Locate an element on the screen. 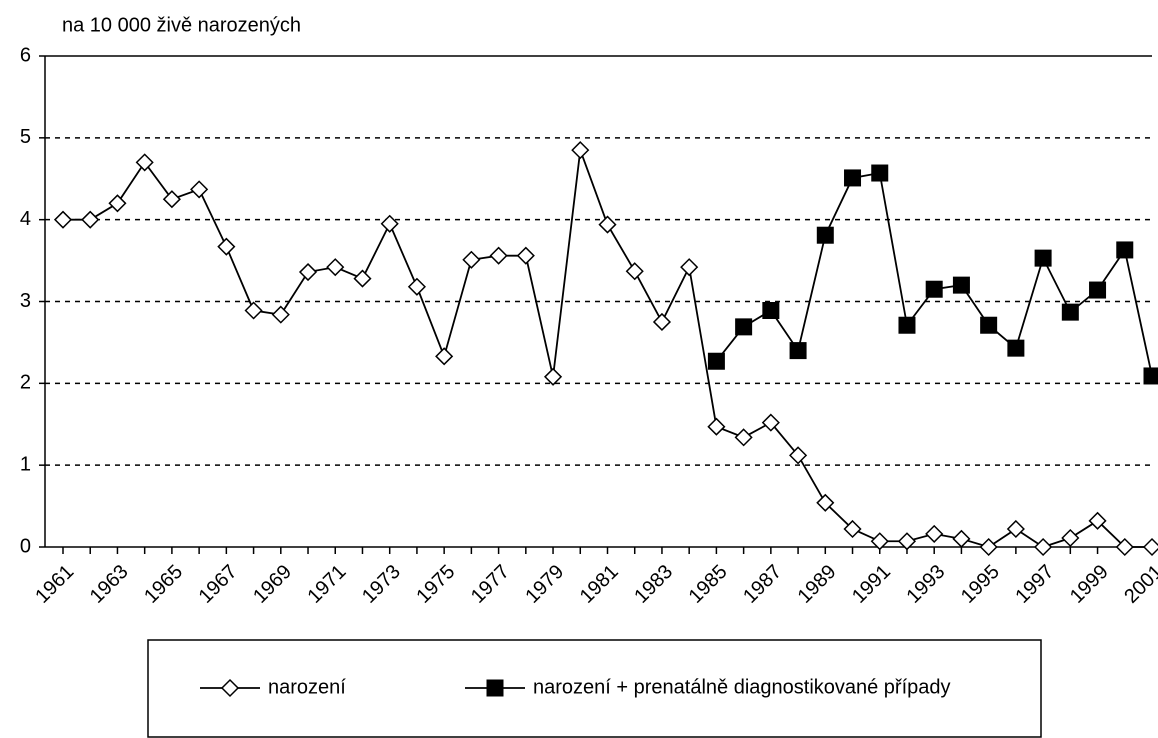 The image size is (1158, 738). x-tick-label: 1987 is located at coordinates (762, 584).